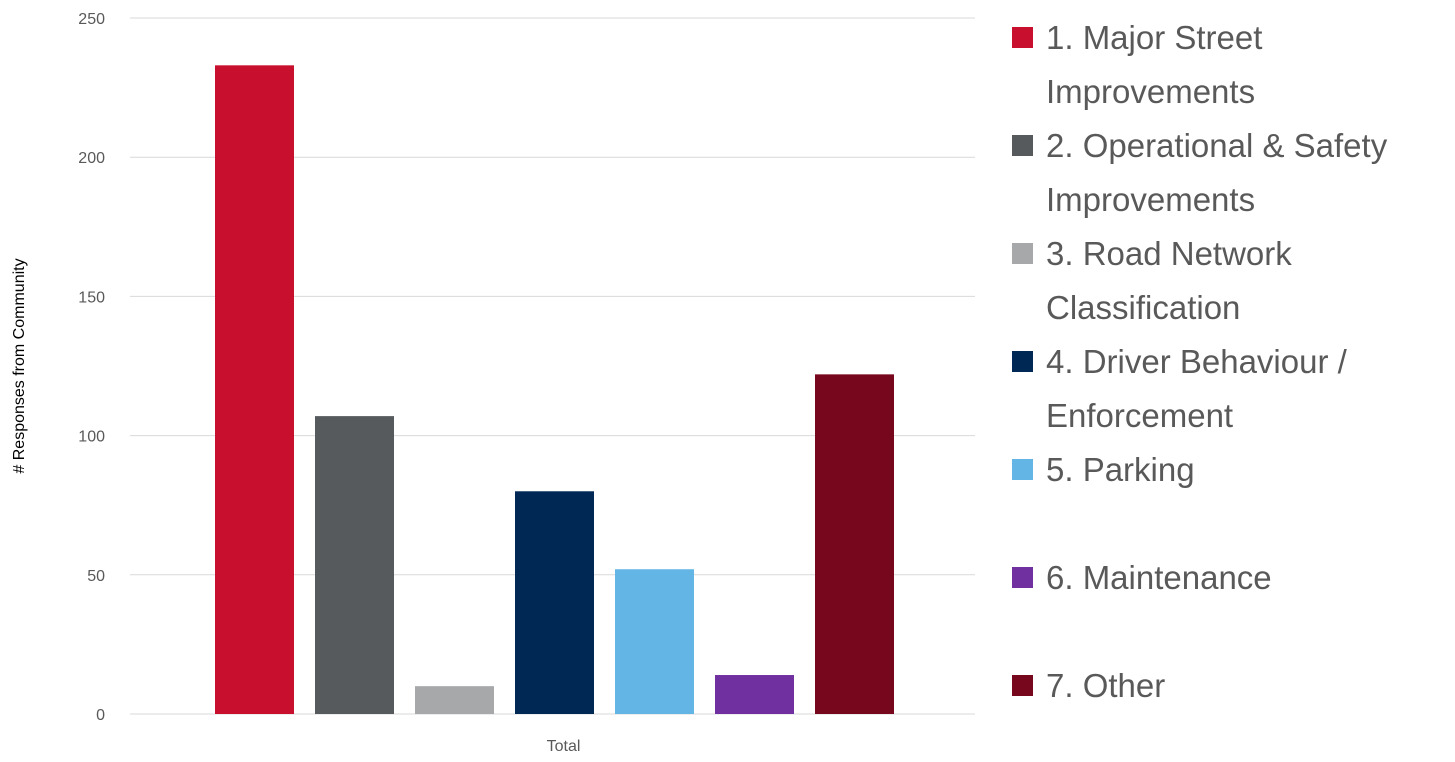 The image size is (1455, 762). What do you see at coordinates (1120, 469) in the screenshot?
I see `legend-label: 5. Parking` at bounding box center [1120, 469].